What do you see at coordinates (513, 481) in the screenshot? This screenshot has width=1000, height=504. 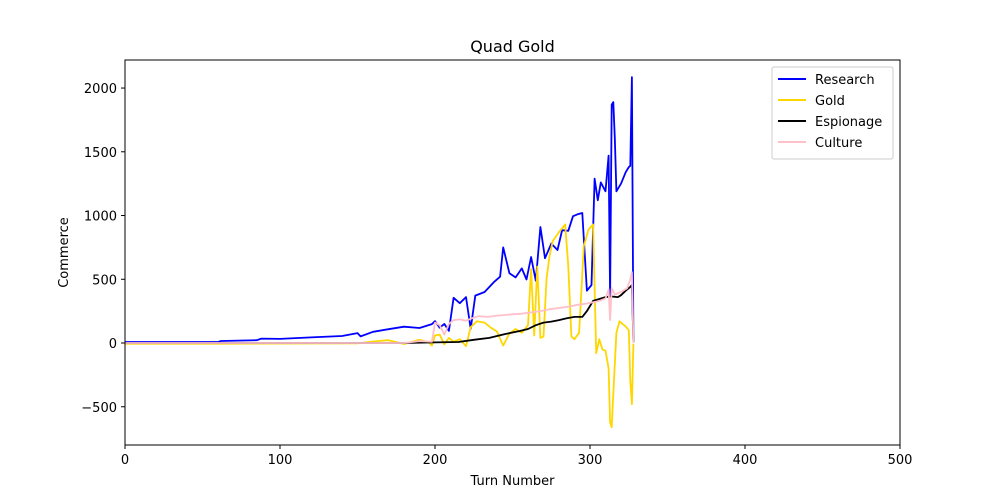 I see `x-axis-label: Turn Number` at bounding box center [513, 481].